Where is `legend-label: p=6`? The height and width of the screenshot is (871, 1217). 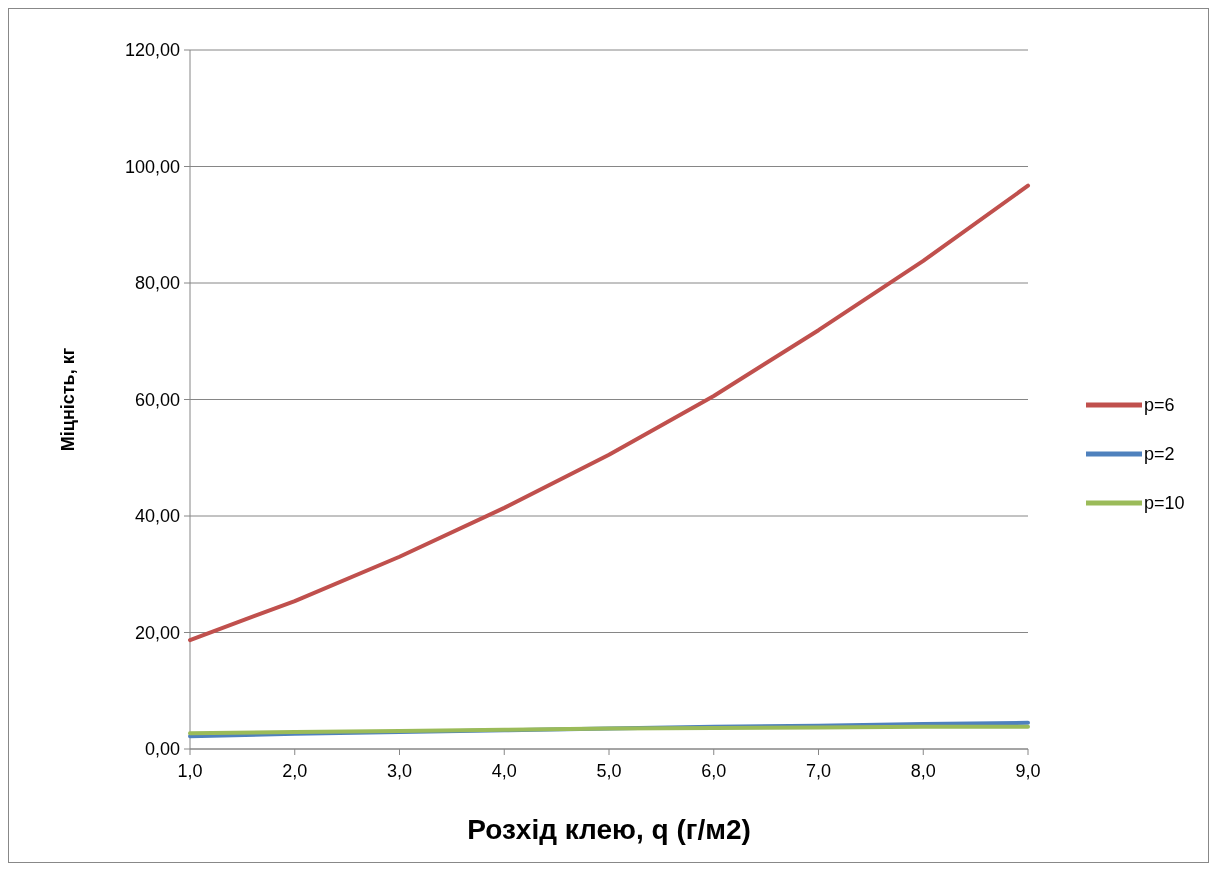
legend-label: p=6 is located at coordinates (1159, 405).